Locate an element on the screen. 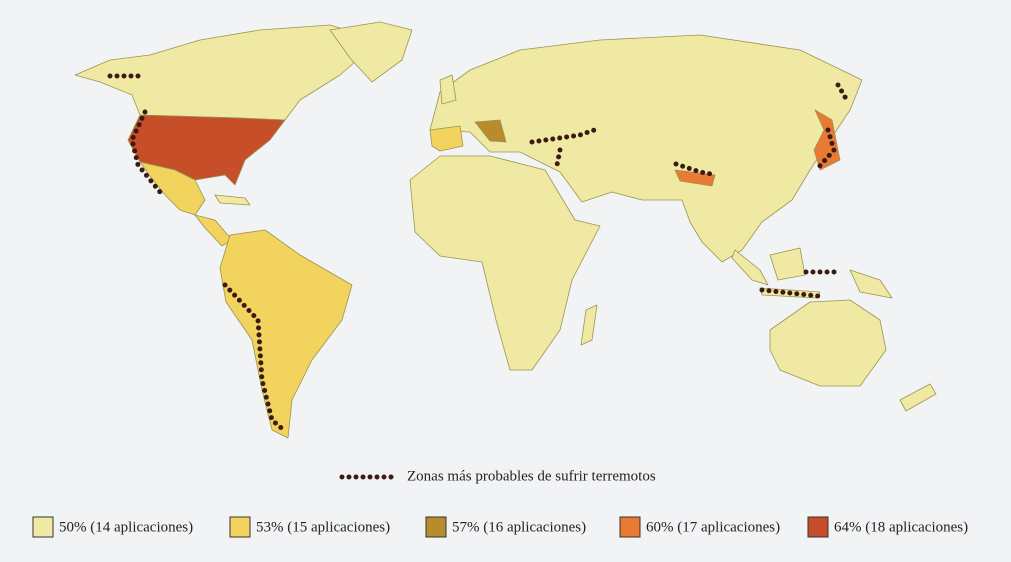 The height and width of the screenshot is (562, 1011). new-guinea is located at coordinates (871, 284).